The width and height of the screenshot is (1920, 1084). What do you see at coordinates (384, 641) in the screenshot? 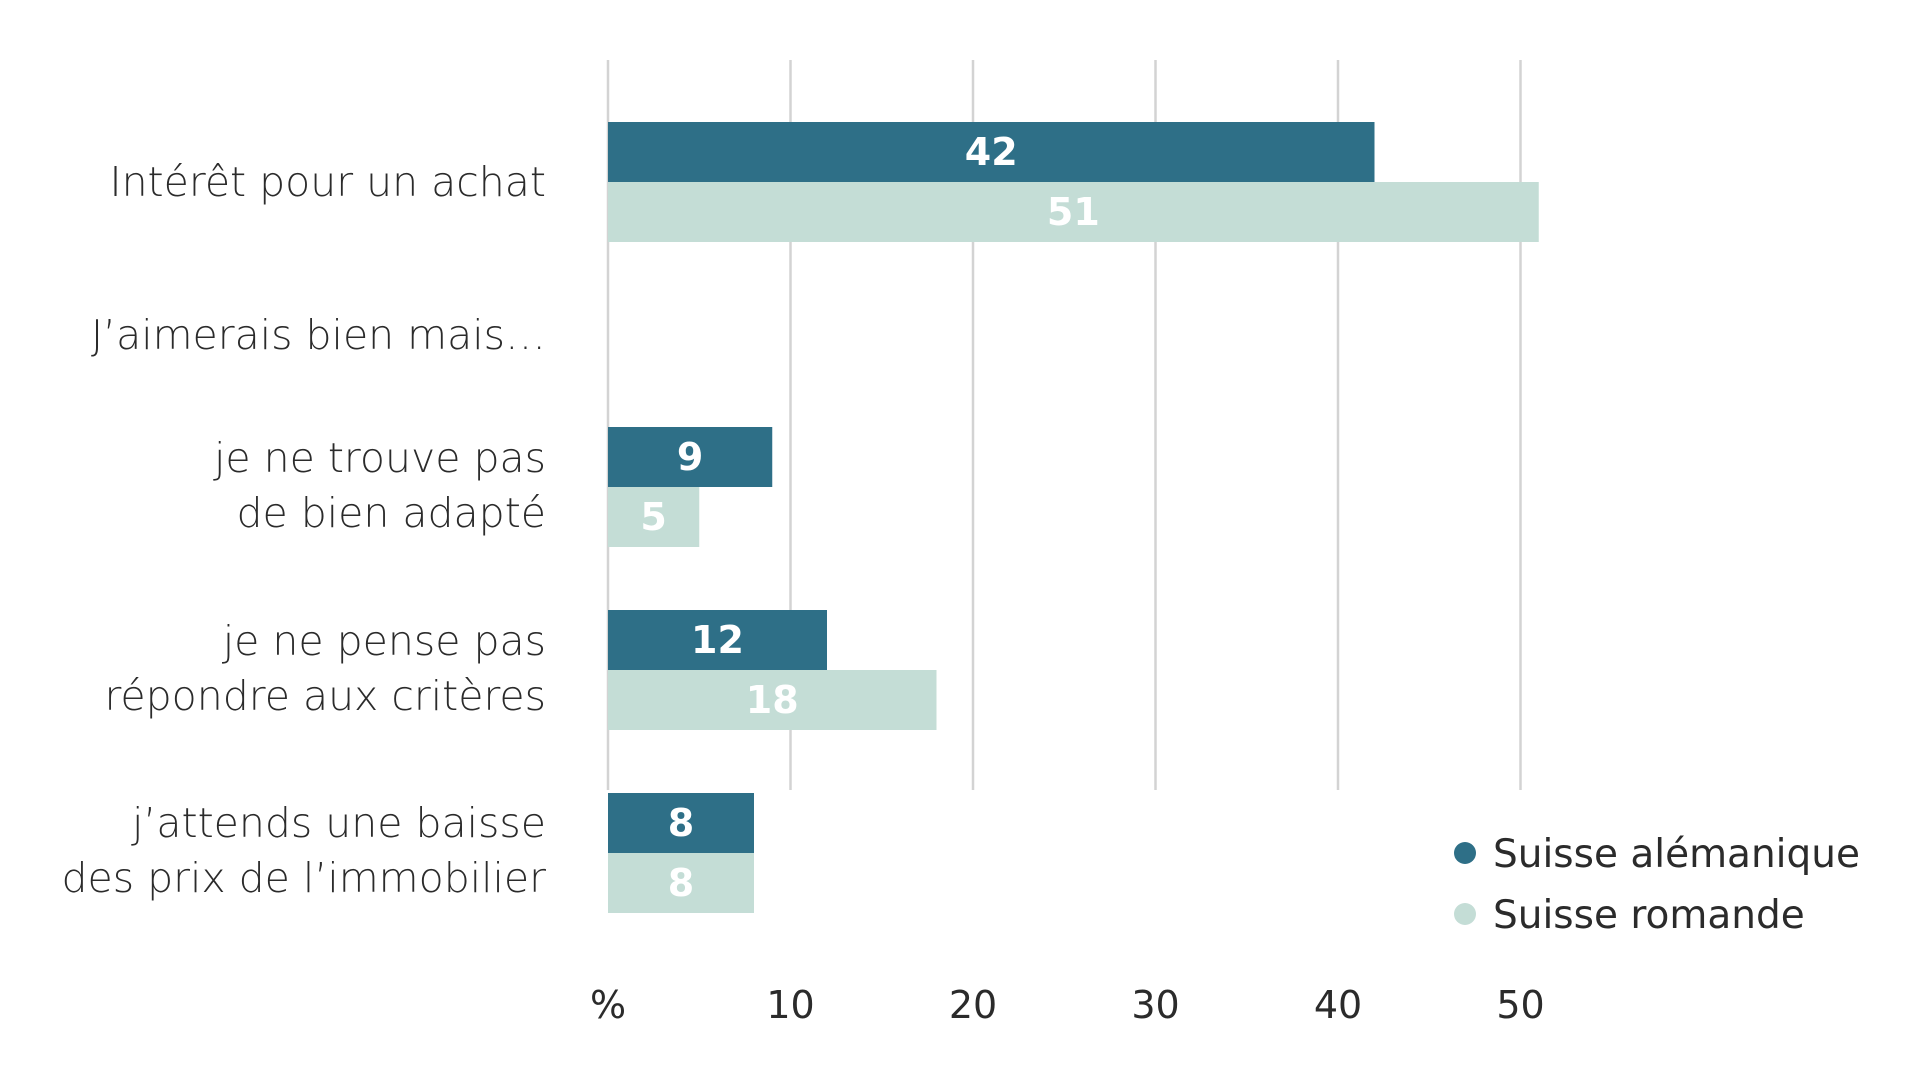
I see `category-label: je ne pense pas` at bounding box center [384, 641].